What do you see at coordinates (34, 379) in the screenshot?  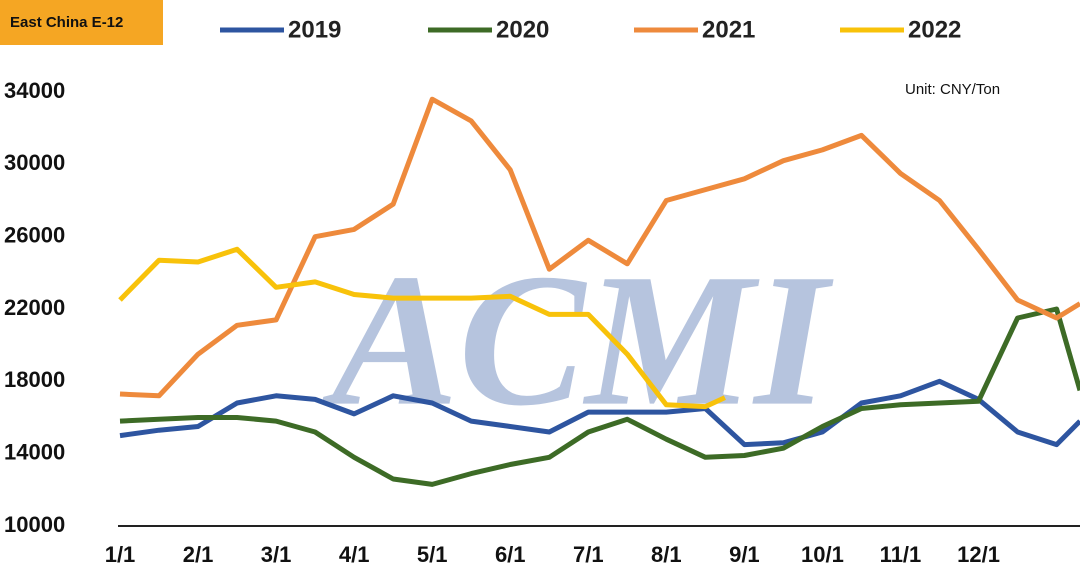 I see `y-tick-label: 18000` at bounding box center [34, 379].